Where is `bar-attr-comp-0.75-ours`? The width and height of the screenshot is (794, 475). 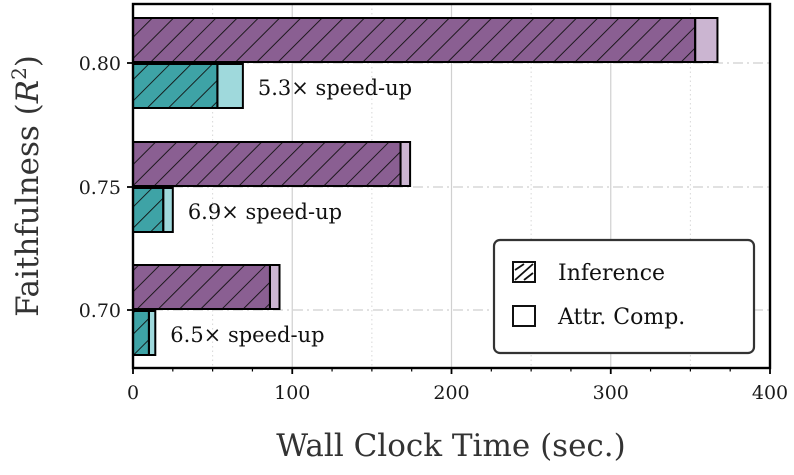 bar-attr-comp-0.75-ours is located at coordinates (168, 210).